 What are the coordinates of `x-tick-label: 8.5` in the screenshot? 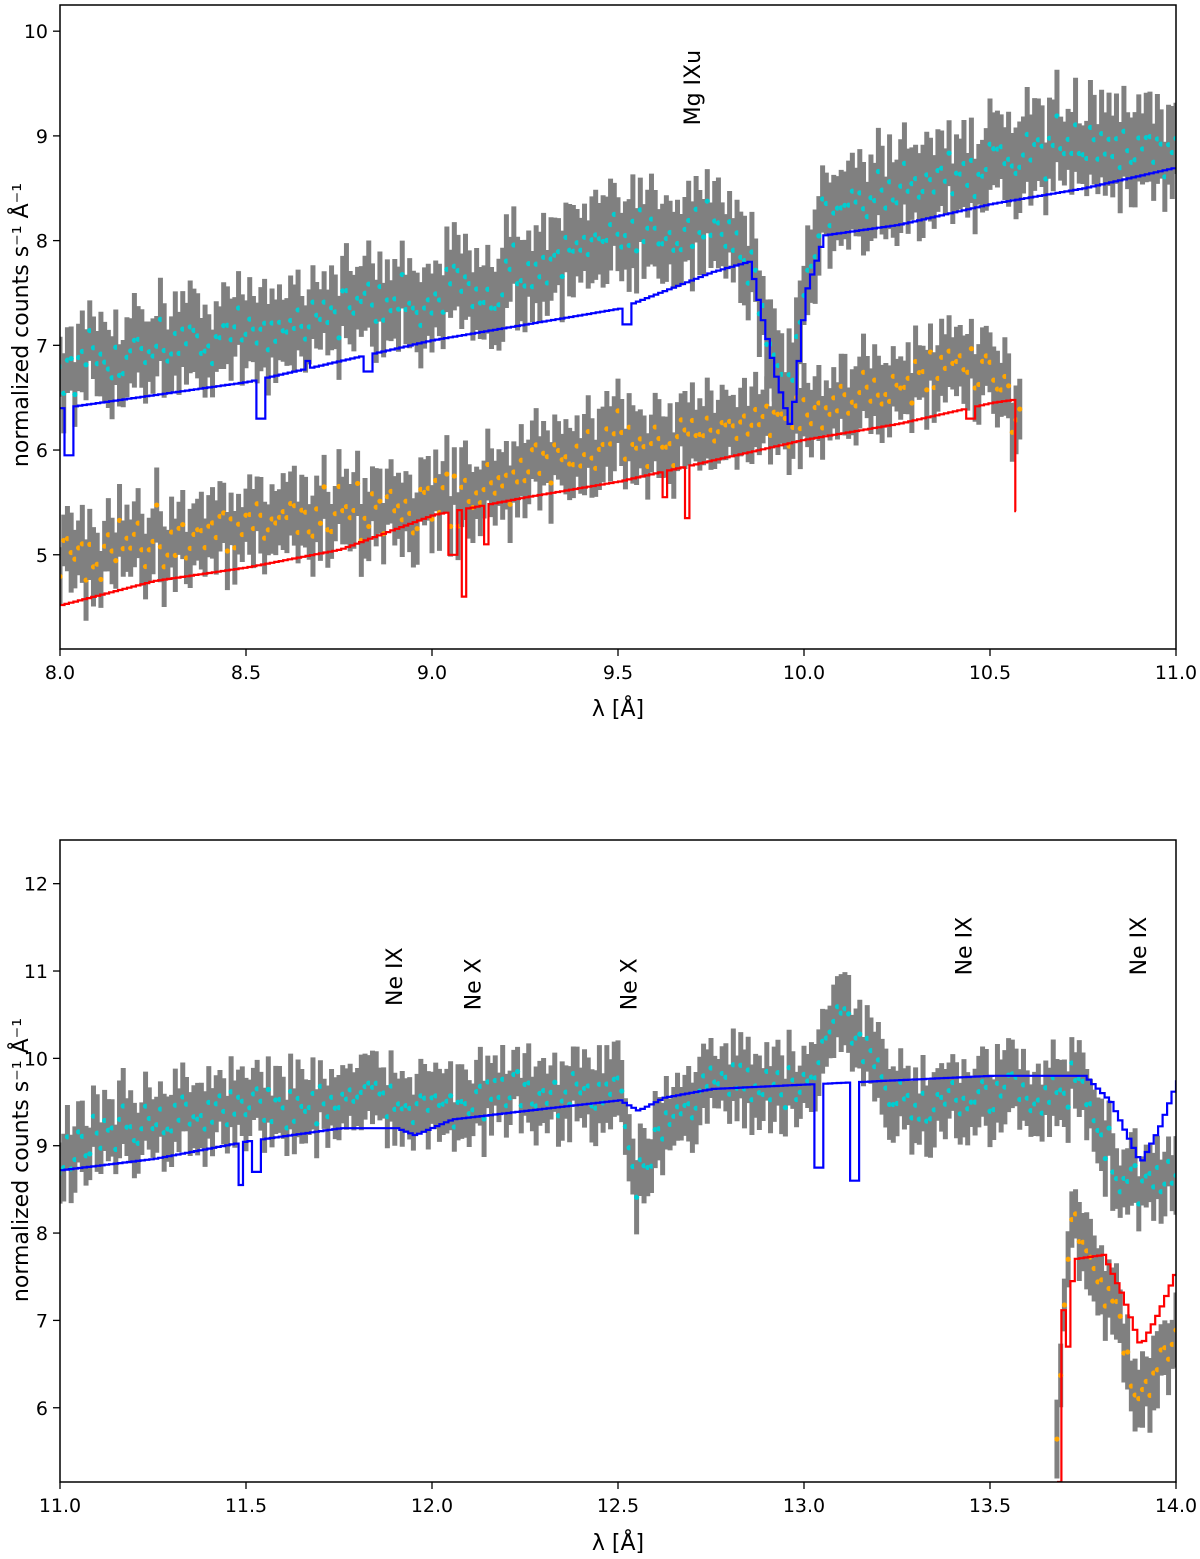 It's located at (246, 673).